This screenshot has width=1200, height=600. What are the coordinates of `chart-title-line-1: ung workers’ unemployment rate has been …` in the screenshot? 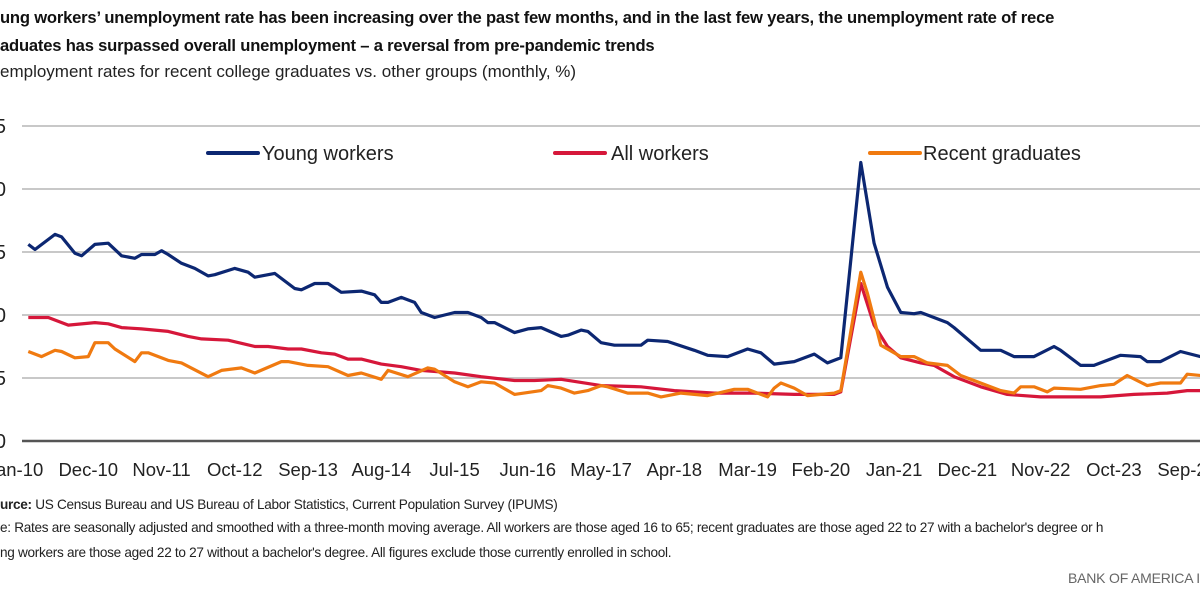 It's located at (527, 17).